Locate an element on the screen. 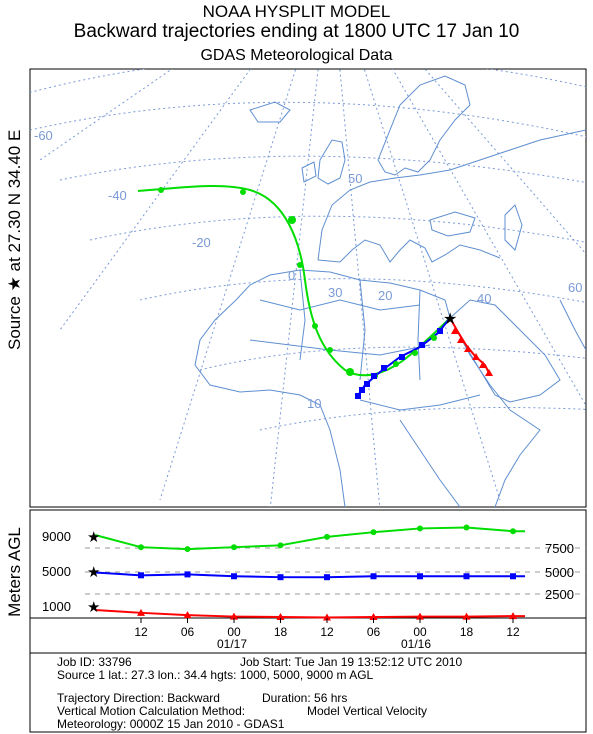 This screenshot has width=593, height=734. job-id: Job ID: 33796 is located at coordinates (94, 662).